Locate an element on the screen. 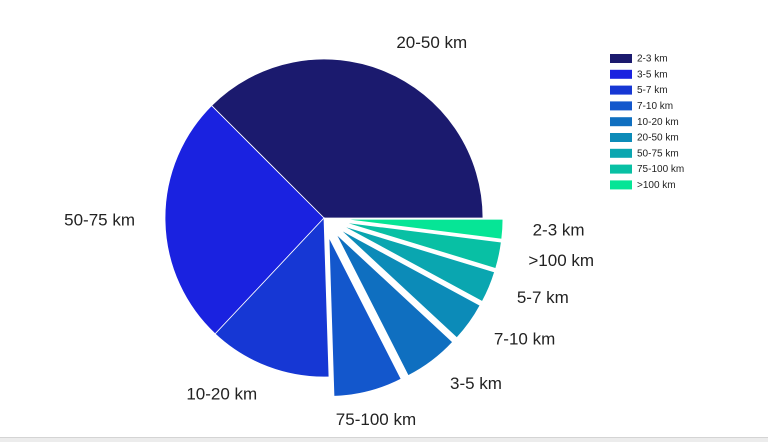 The image size is (768, 442). slice-label-20-50-km: 20-50 km is located at coordinates (431, 42).